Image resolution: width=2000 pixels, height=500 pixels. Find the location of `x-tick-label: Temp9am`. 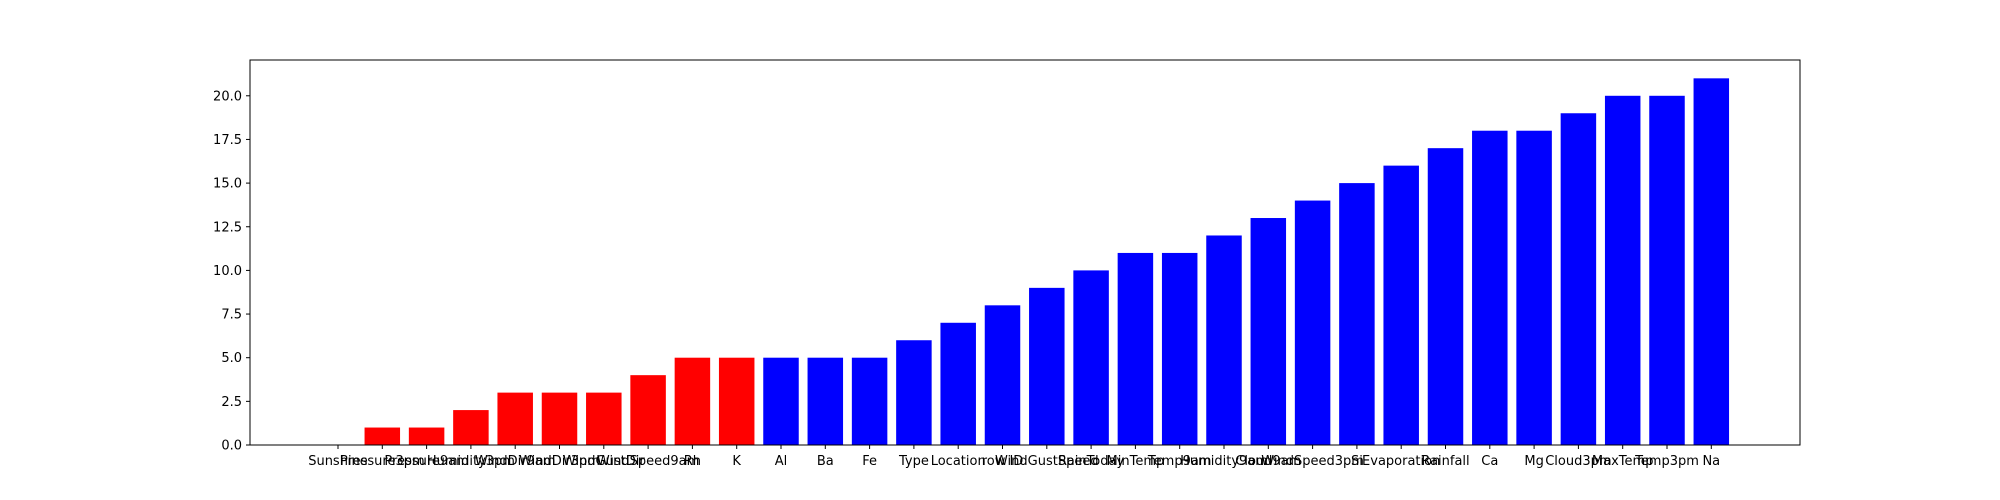

x-tick-label: Temp9am is located at coordinates (1179, 461).